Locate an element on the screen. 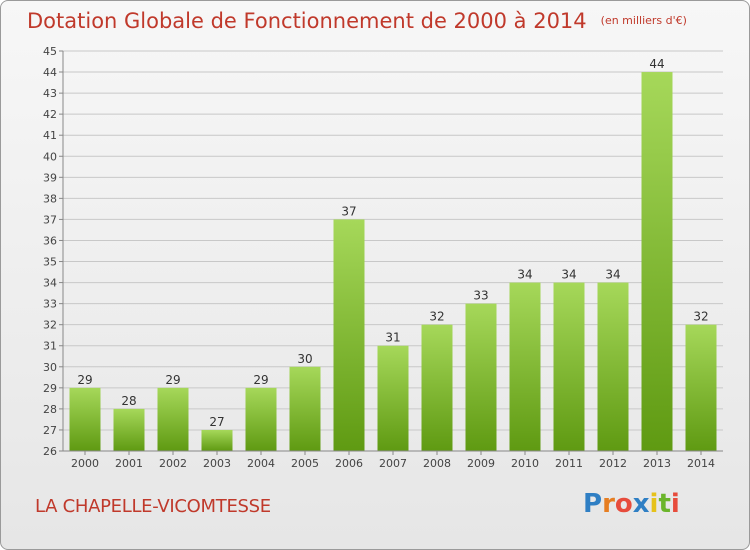 The image size is (750, 550). y-tick-label: 43 is located at coordinates (50, 93).